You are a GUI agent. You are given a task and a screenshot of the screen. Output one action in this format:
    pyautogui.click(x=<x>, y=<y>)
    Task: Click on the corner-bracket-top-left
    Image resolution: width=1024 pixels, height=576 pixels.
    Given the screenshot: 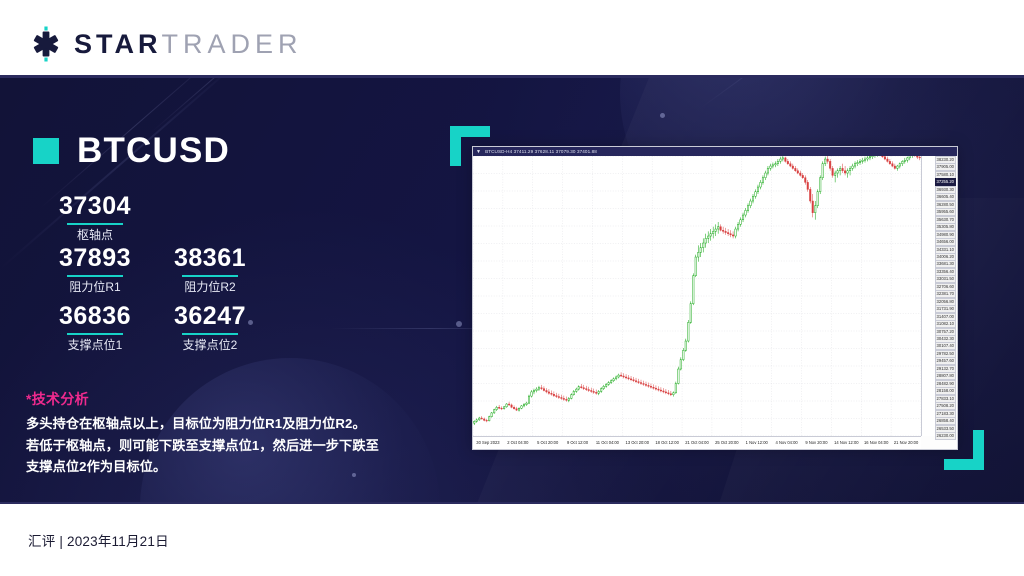 What is the action you would take?
    pyautogui.click(x=470, y=146)
    